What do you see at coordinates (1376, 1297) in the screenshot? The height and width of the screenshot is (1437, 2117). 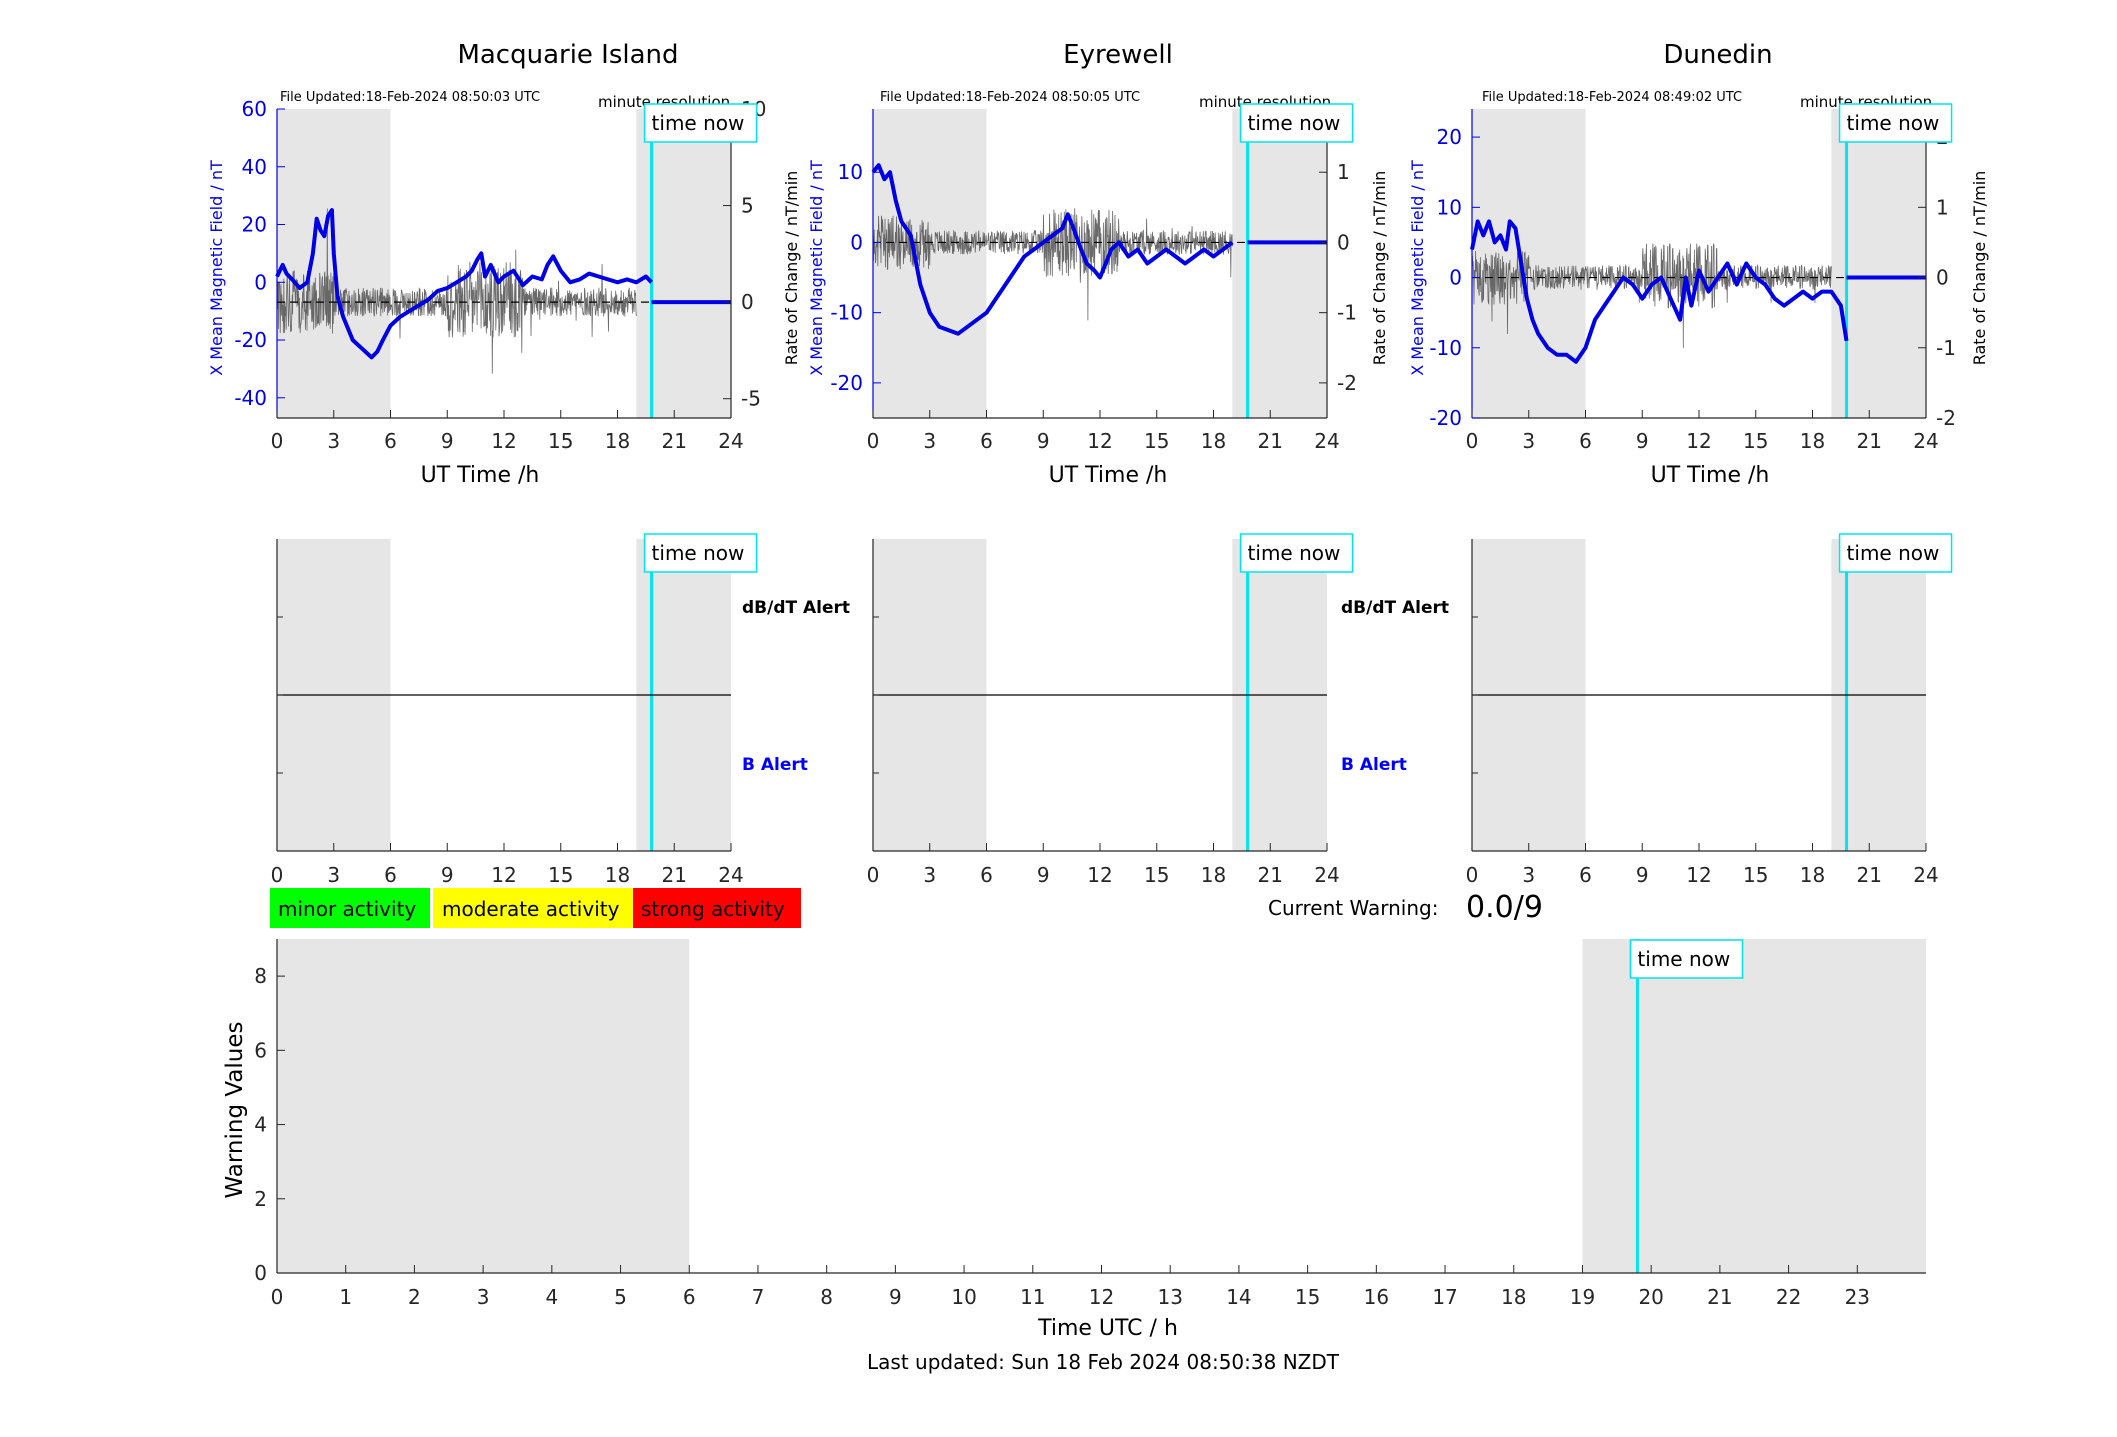 I see `x-tick-label: 16` at bounding box center [1376, 1297].